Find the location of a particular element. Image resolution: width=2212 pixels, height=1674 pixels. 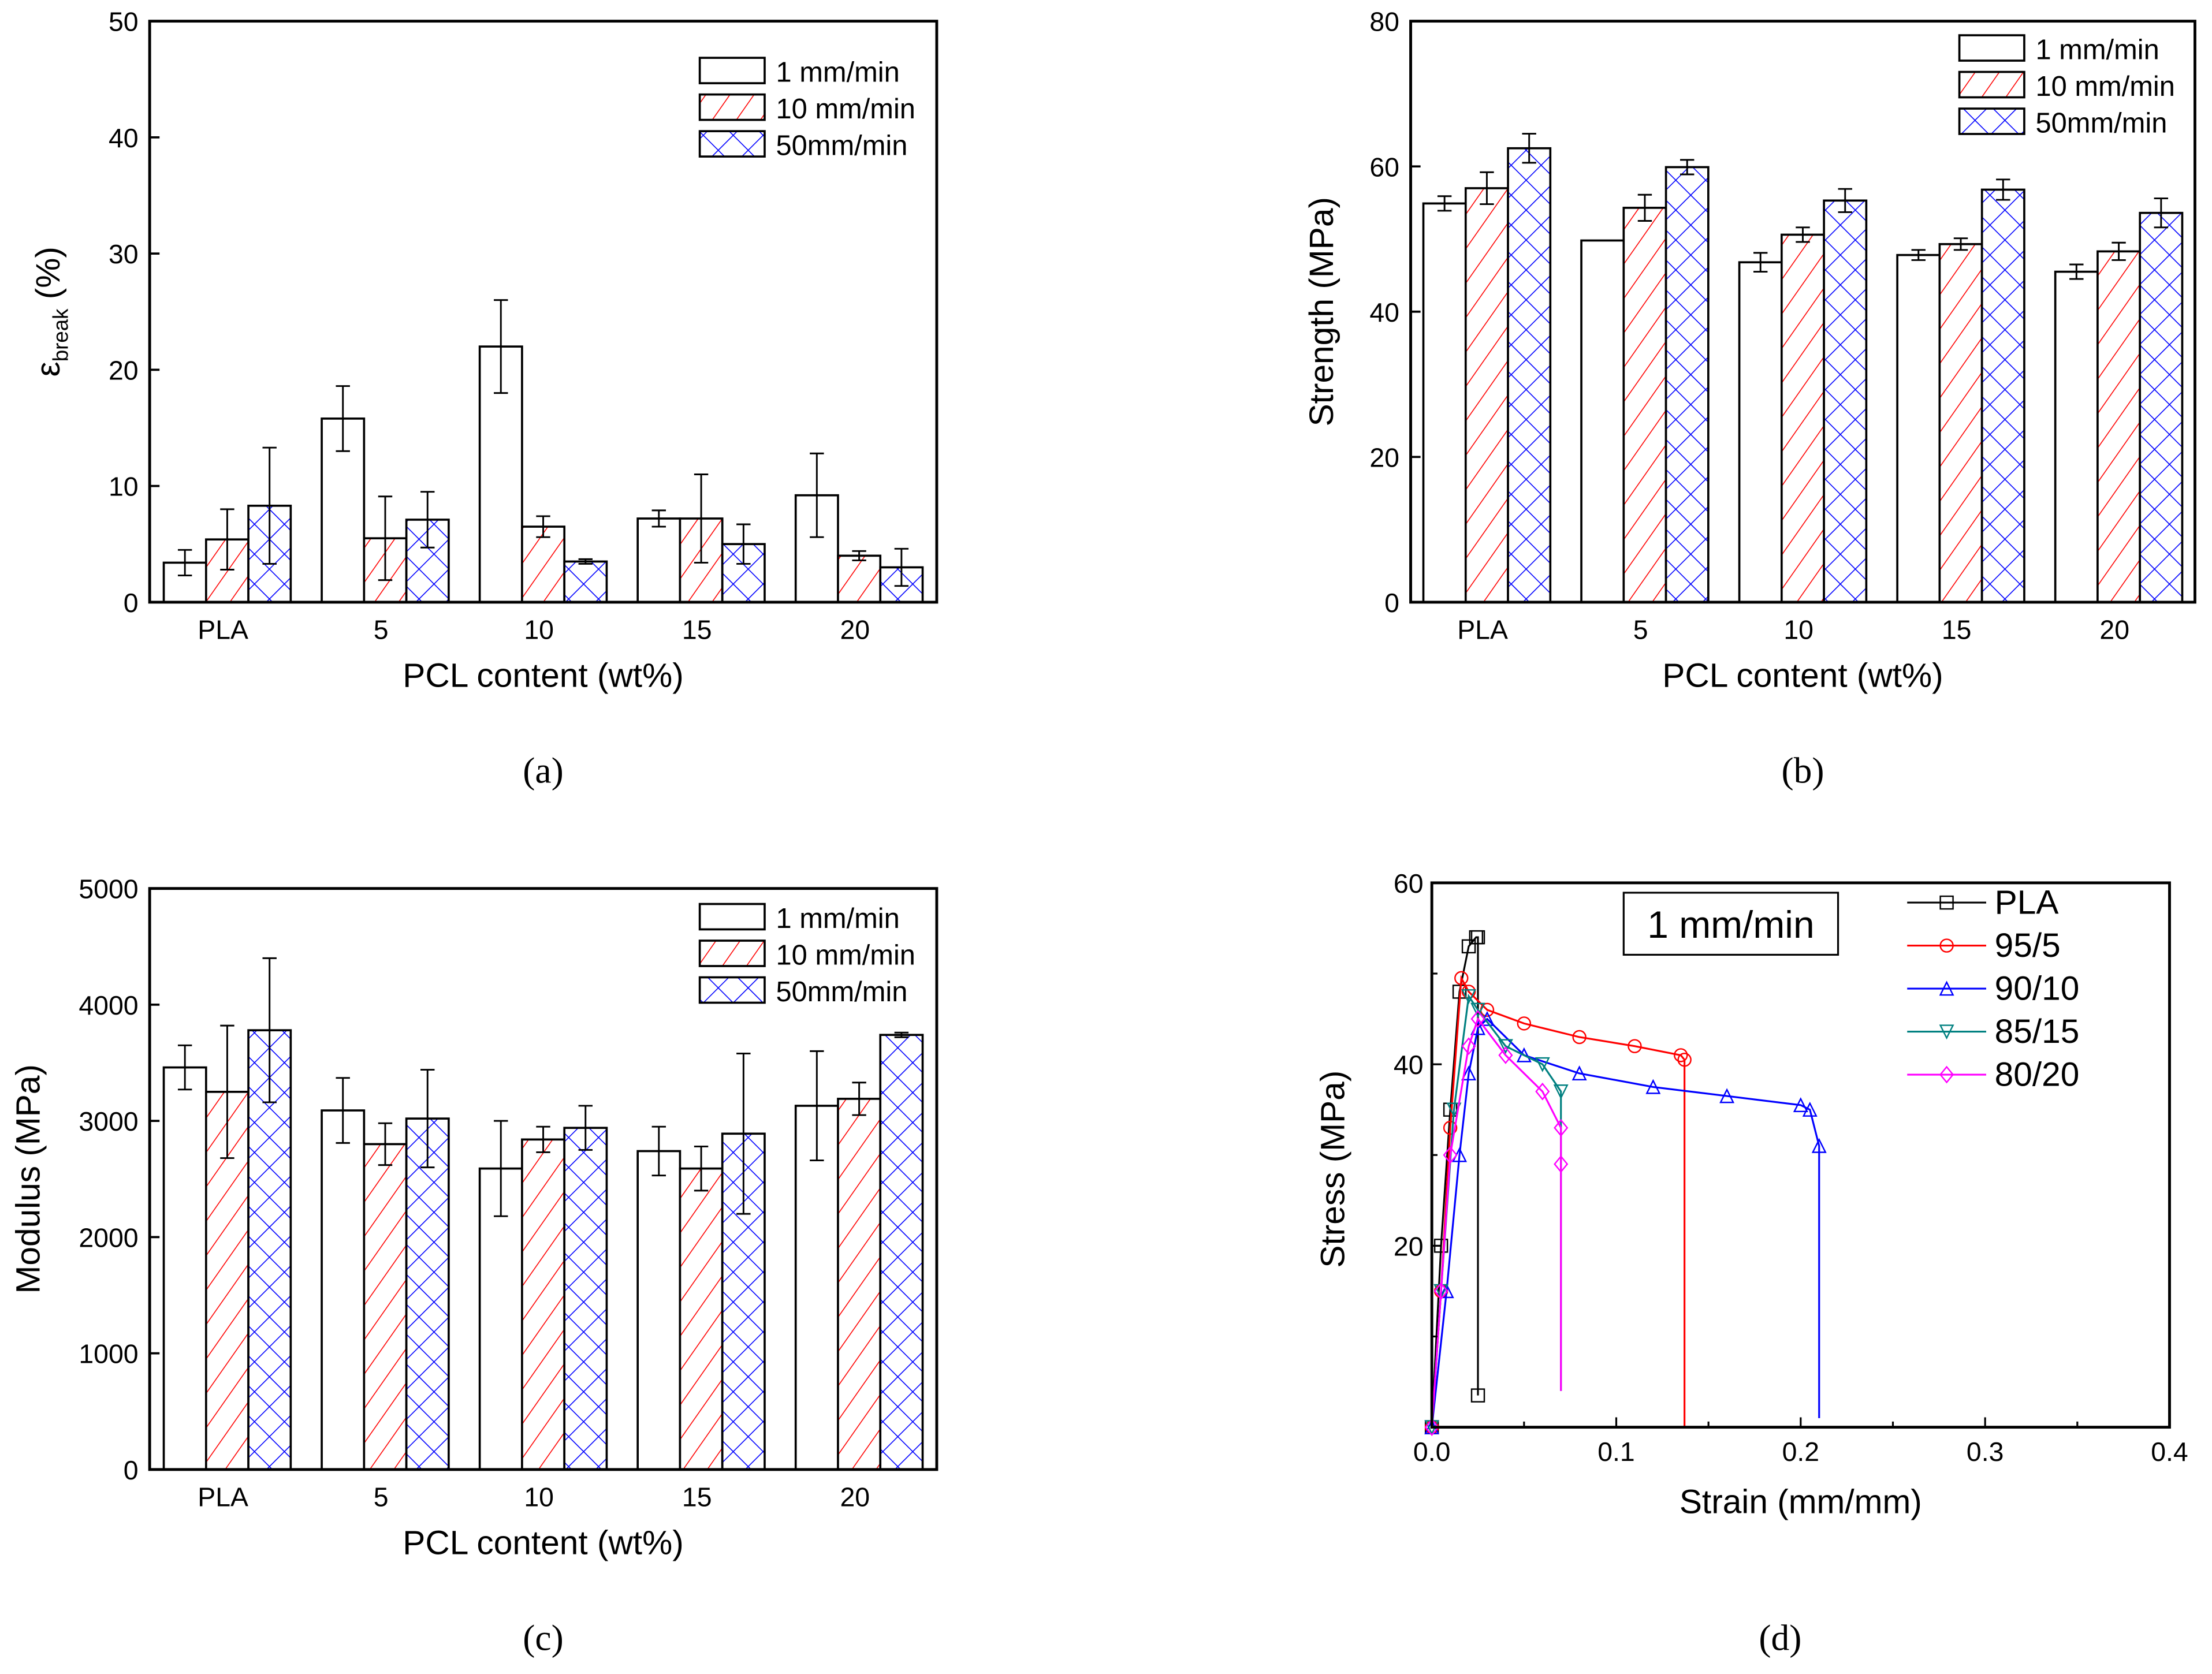

bar-b-s0-c3 is located at coordinates (1918, 428).